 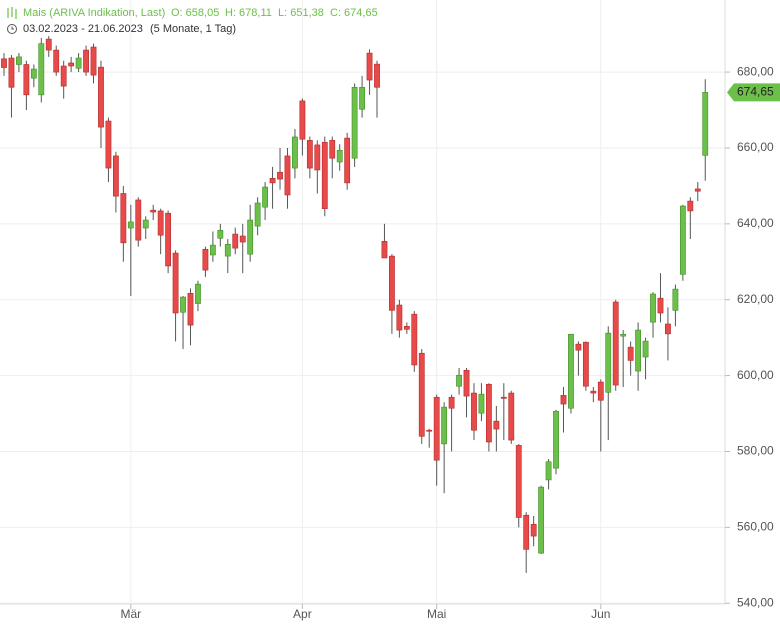 What do you see at coordinates (130, 614) in the screenshot?
I see `x-tick-label: Mär` at bounding box center [130, 614].